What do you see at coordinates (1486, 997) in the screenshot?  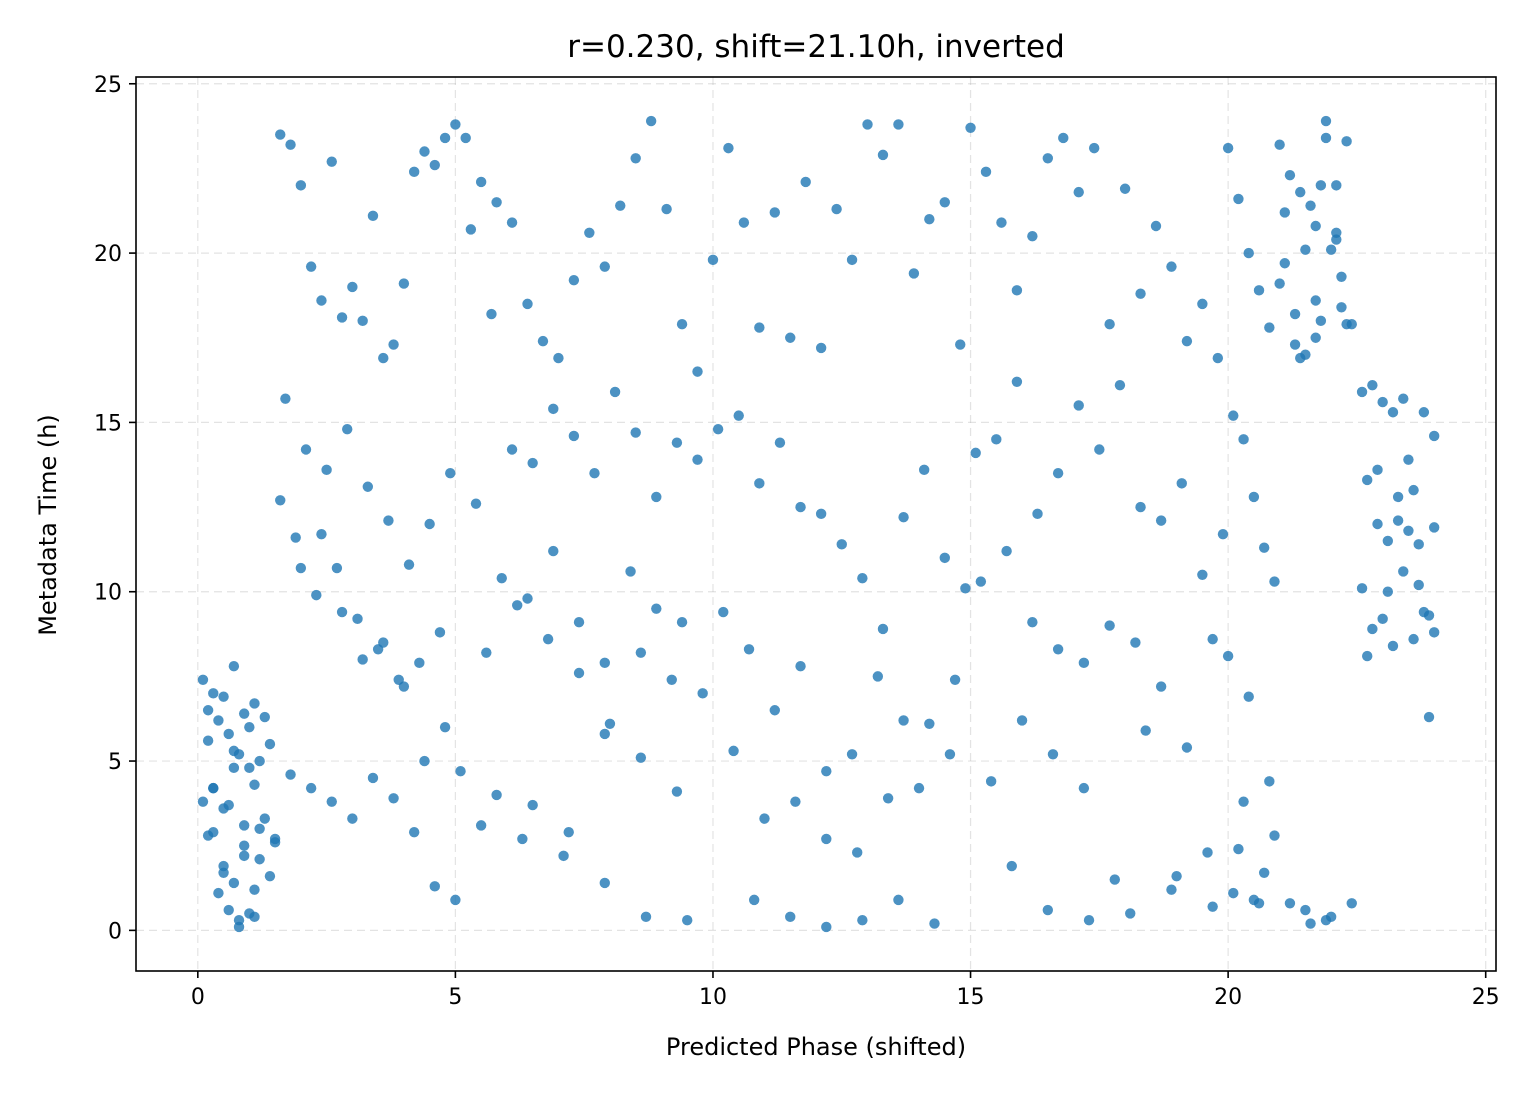 I see `x-tick-label: 25` at bounding box center [1486, 997].